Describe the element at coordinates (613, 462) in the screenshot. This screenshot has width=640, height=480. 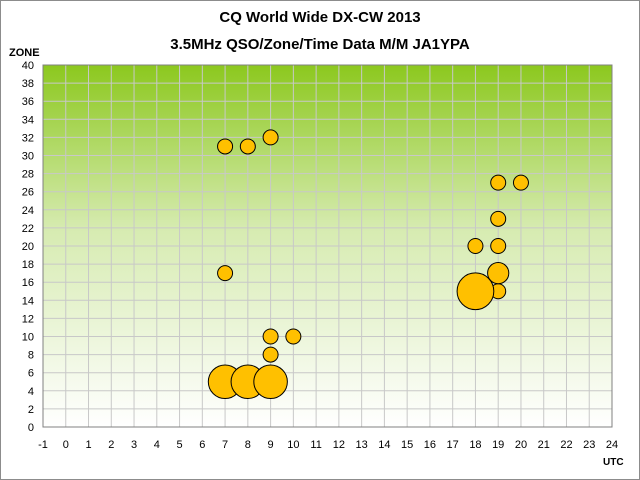
I see `x-axis-label: UTC` at that location.